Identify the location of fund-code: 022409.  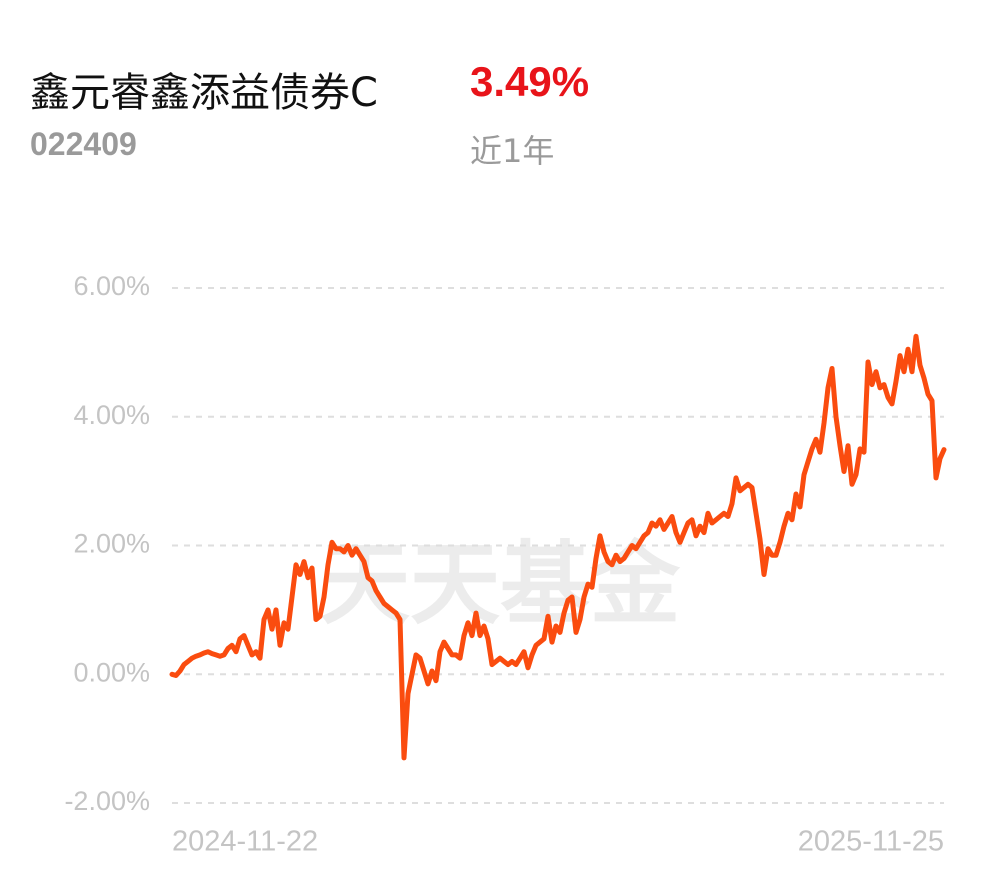
(83, 144).